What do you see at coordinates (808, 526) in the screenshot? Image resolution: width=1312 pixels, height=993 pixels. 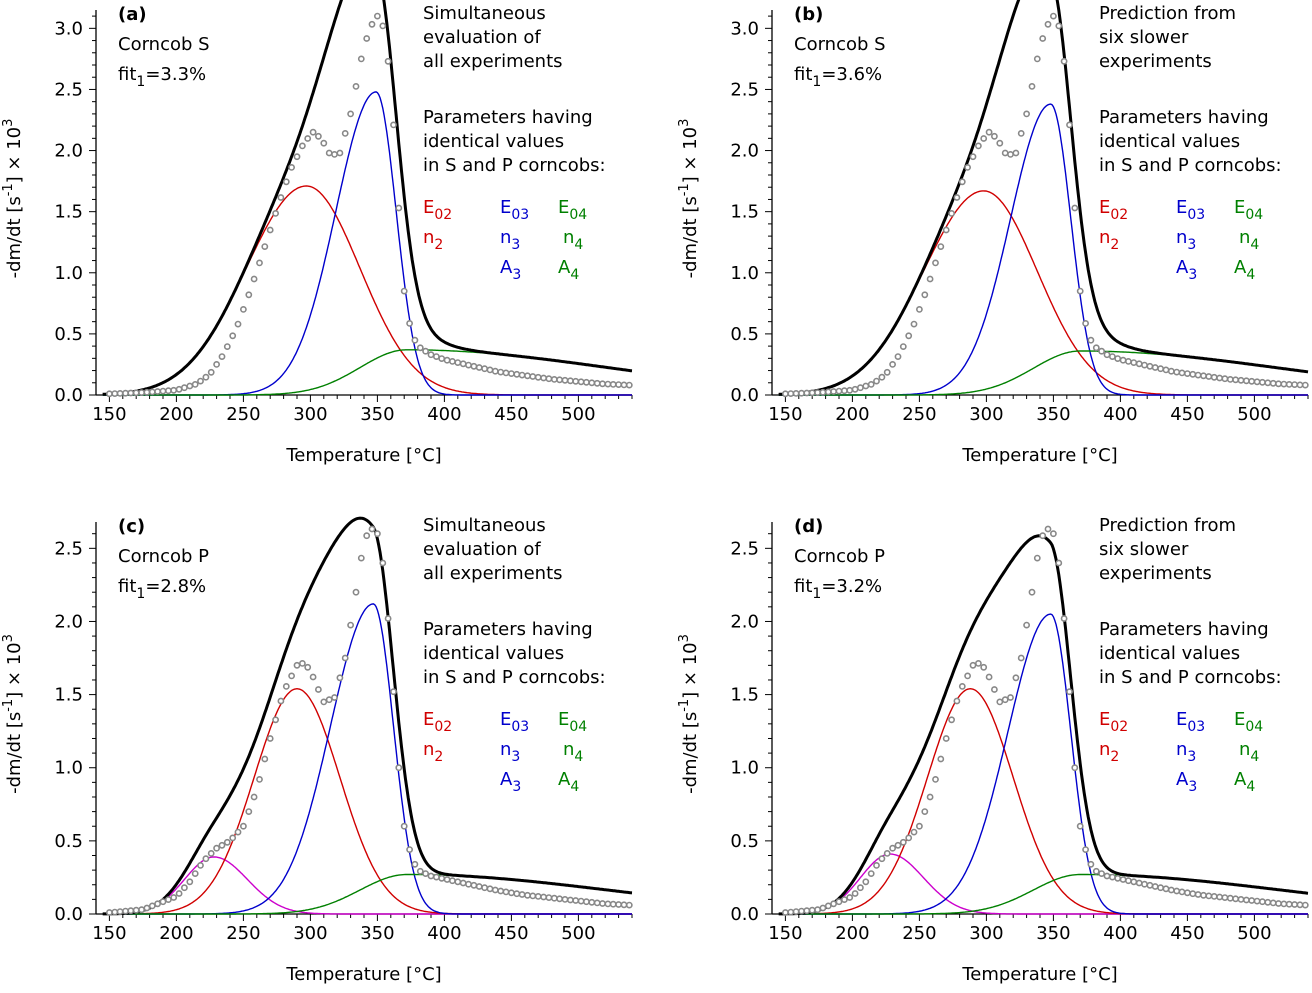 I see `panel-label: (d)` at bounding box center [808, 526].